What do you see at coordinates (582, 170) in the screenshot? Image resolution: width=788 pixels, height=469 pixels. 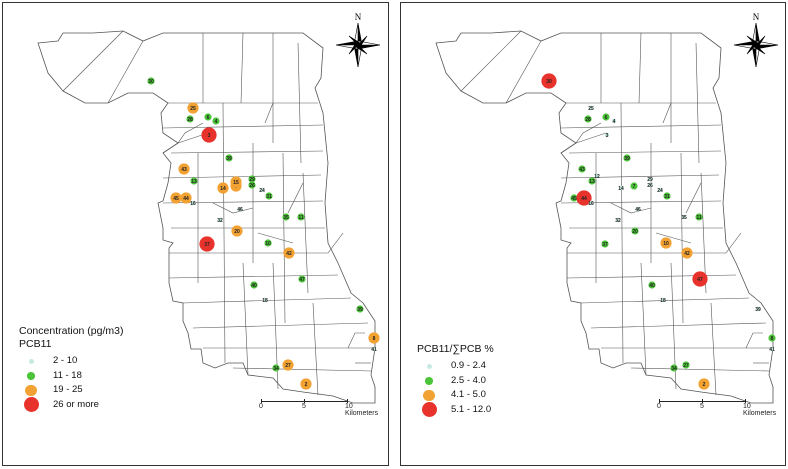 I see `site-label: 43` at bounding box center [582, 170].